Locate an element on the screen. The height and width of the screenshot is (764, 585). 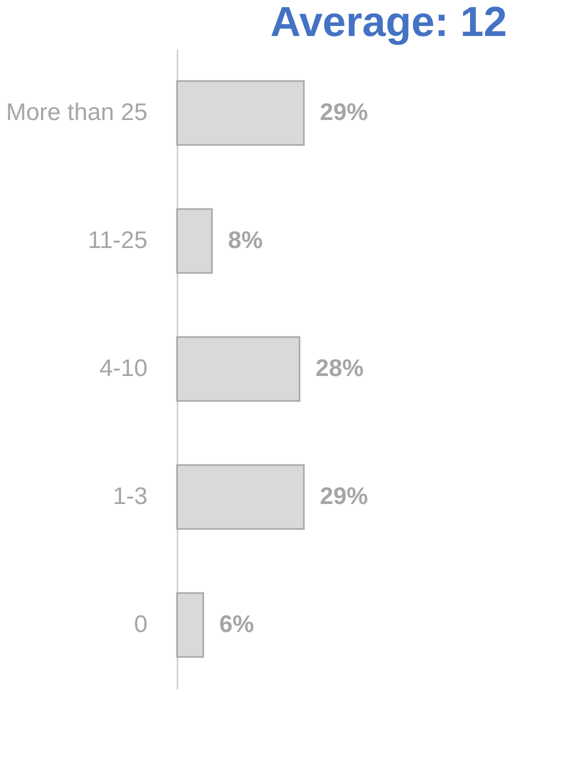
y-tick-label: 11-25 is located at coordinates (118, 240).